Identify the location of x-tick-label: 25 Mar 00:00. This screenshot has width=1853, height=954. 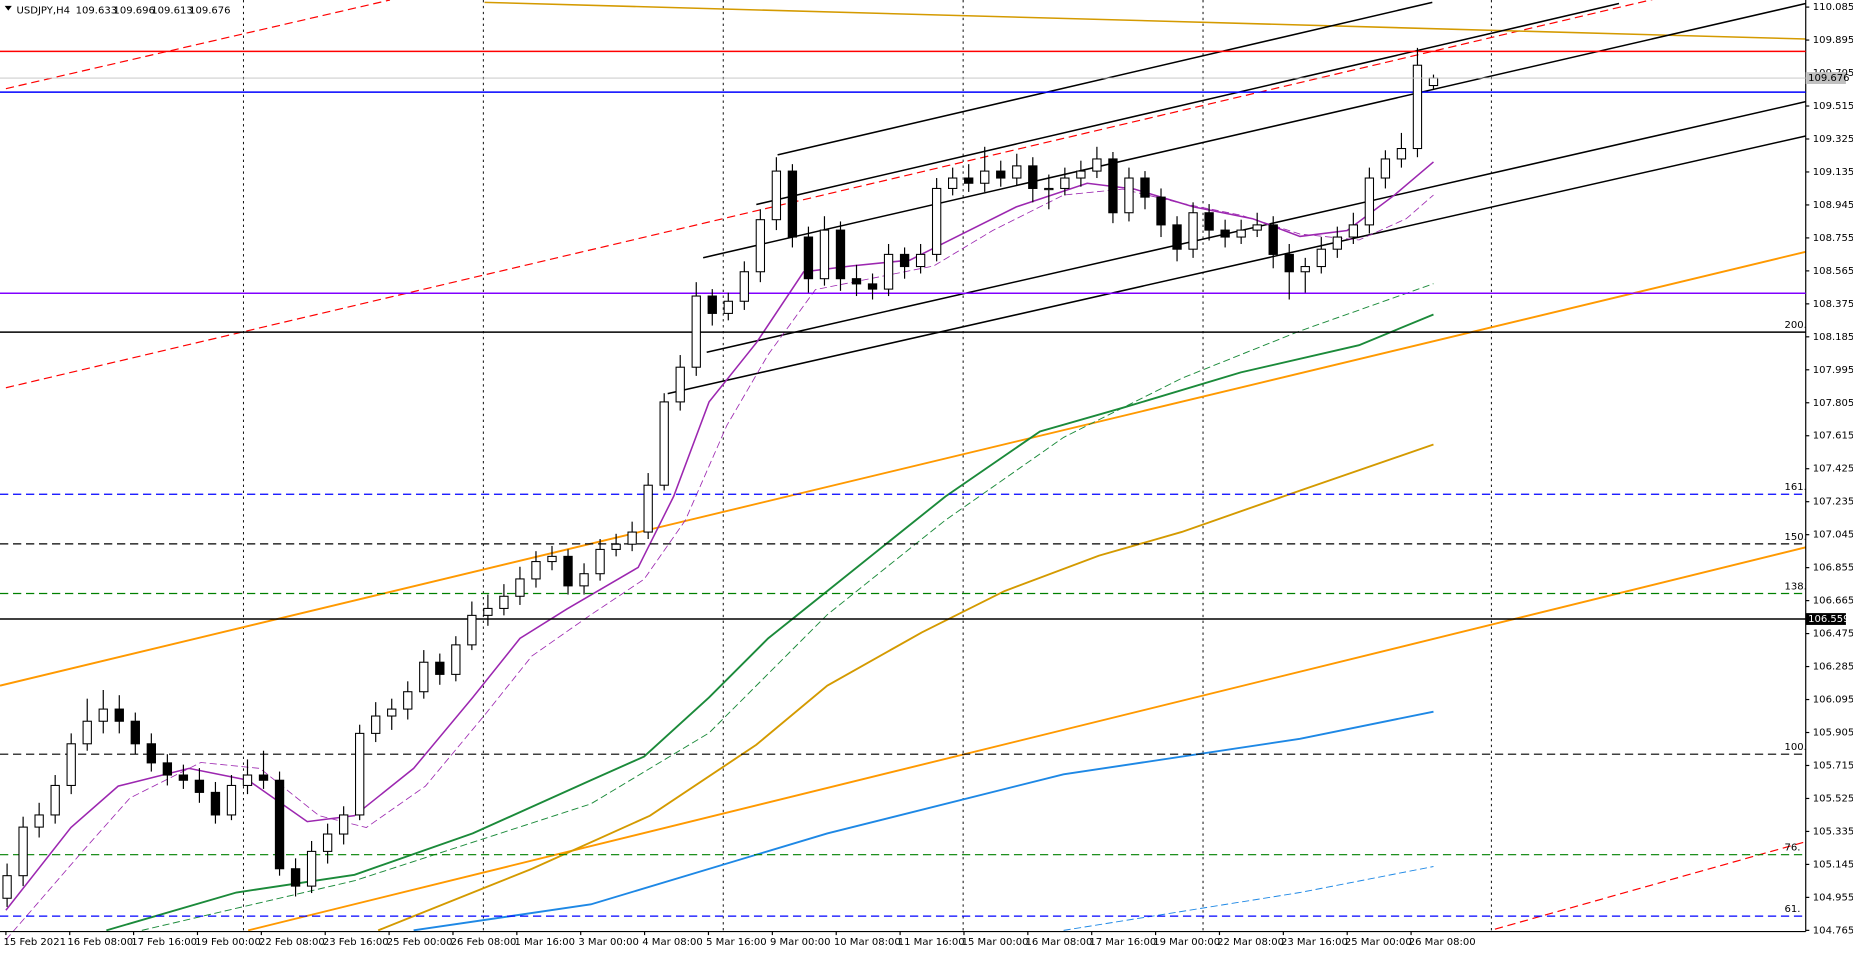
(1378, 942).